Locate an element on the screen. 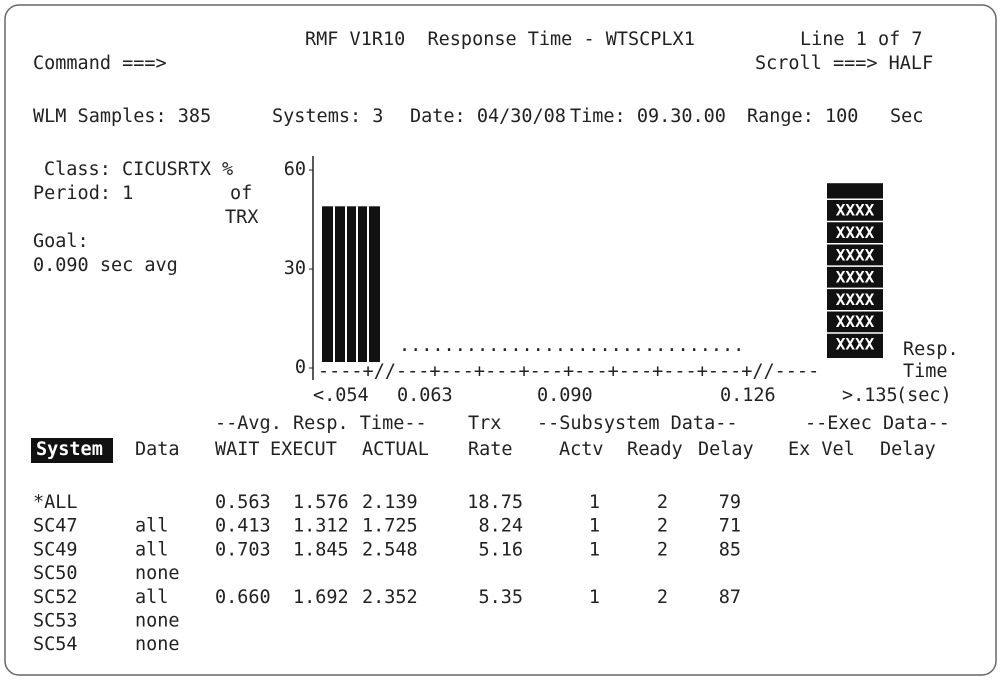 The width and height of the screenshot is (1002, 681). table-cell: 87 is located at coordinates (730, 597).